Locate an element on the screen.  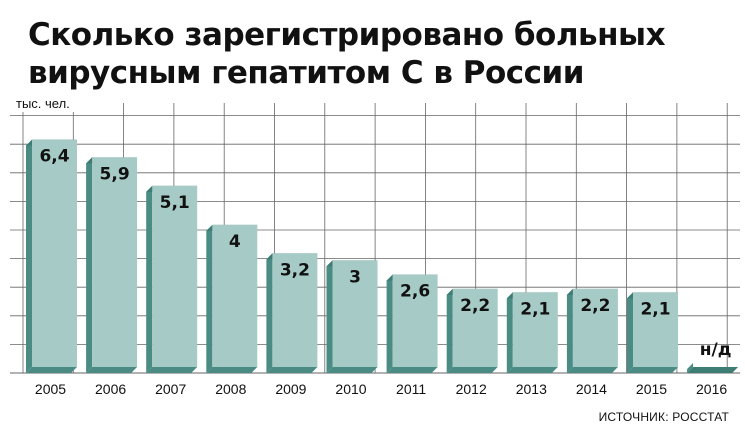
bar-value-label: 6,4 is located at coordinates (54, 157).